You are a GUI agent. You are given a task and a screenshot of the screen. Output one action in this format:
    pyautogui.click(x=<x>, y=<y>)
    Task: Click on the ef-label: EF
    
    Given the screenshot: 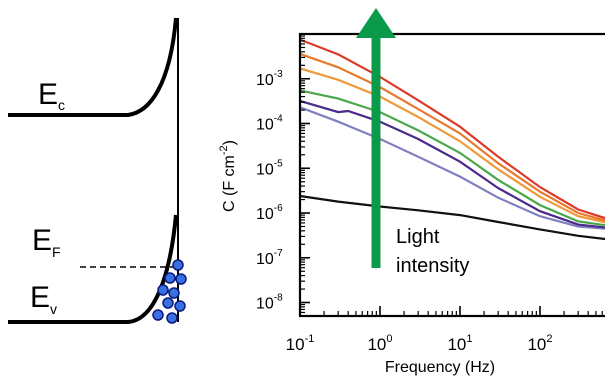 What is the action you would take?
    pyautogui.click(x=46, y=242)
    